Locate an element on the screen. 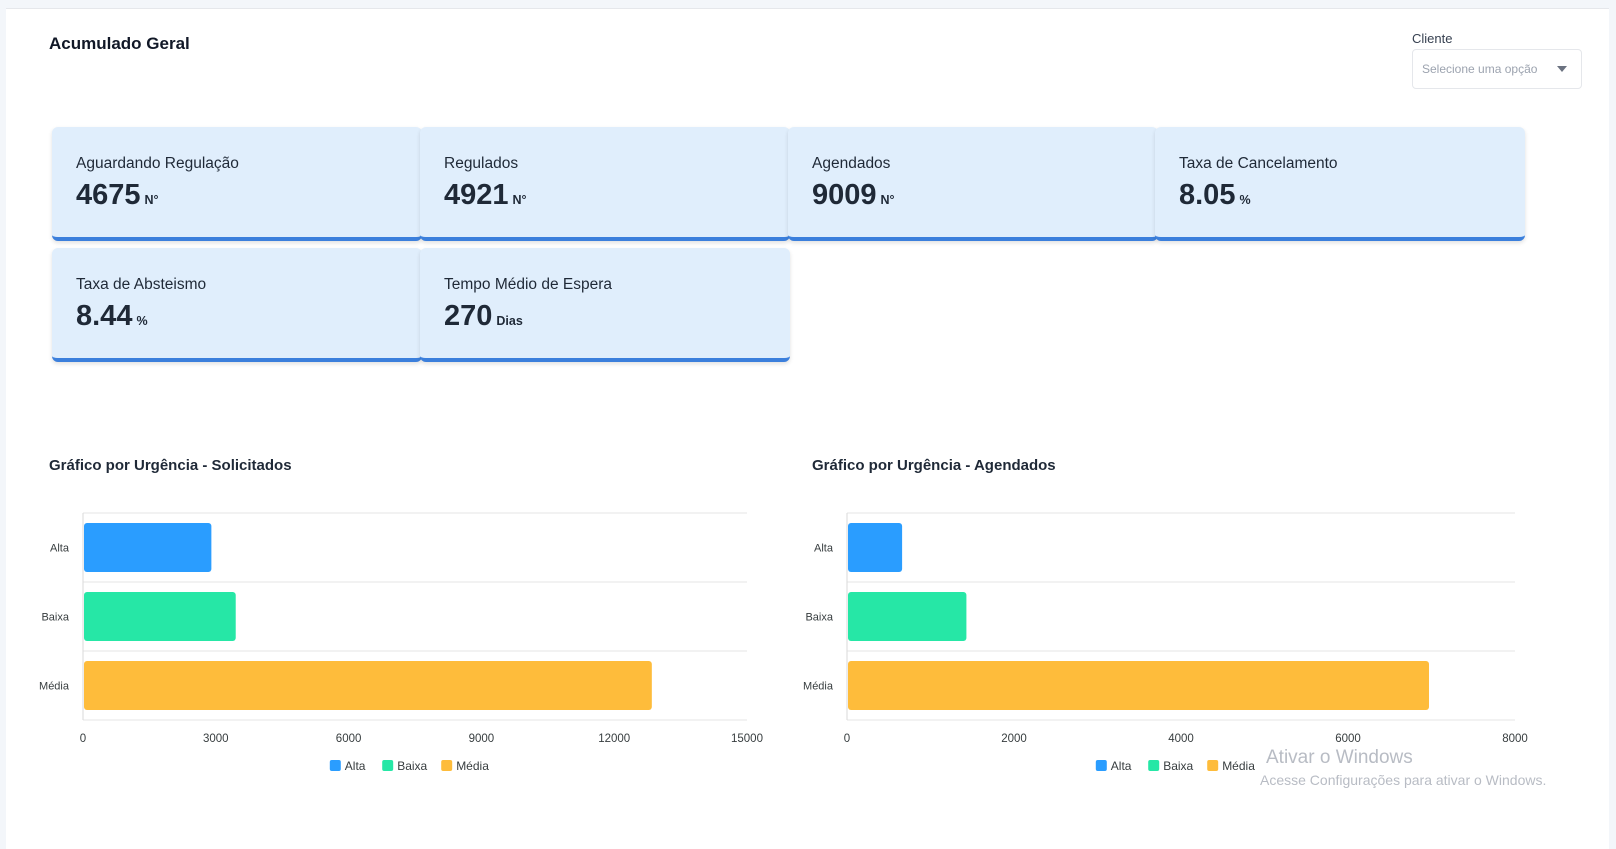  card-value: 9009 is located at coordinates (844, 195).